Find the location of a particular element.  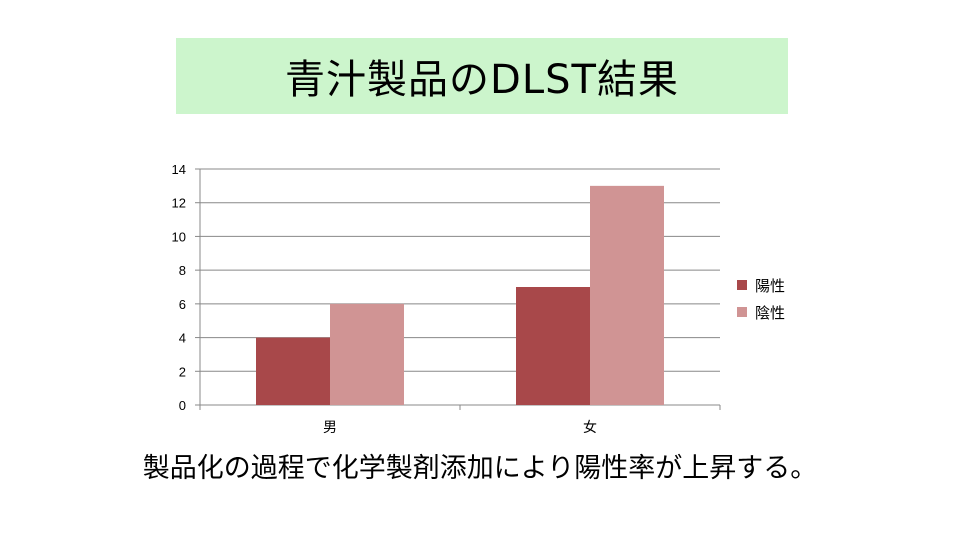

y-tick-label: 4 is located at coordinates (182, 338).